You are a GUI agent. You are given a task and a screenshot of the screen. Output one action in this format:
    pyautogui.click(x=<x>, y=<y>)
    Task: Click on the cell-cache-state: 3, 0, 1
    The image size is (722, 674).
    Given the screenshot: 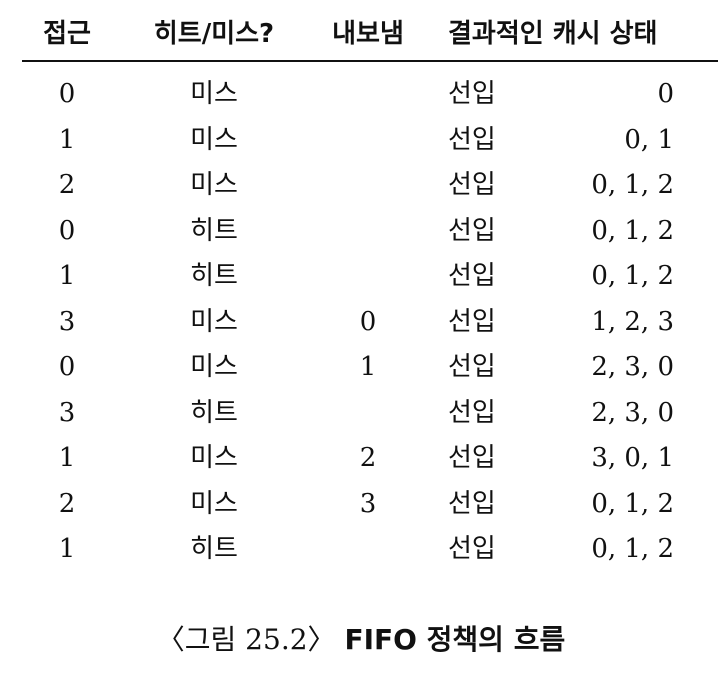 What is the action you would take?
    pyautogui.click(x=632, y=458)
    